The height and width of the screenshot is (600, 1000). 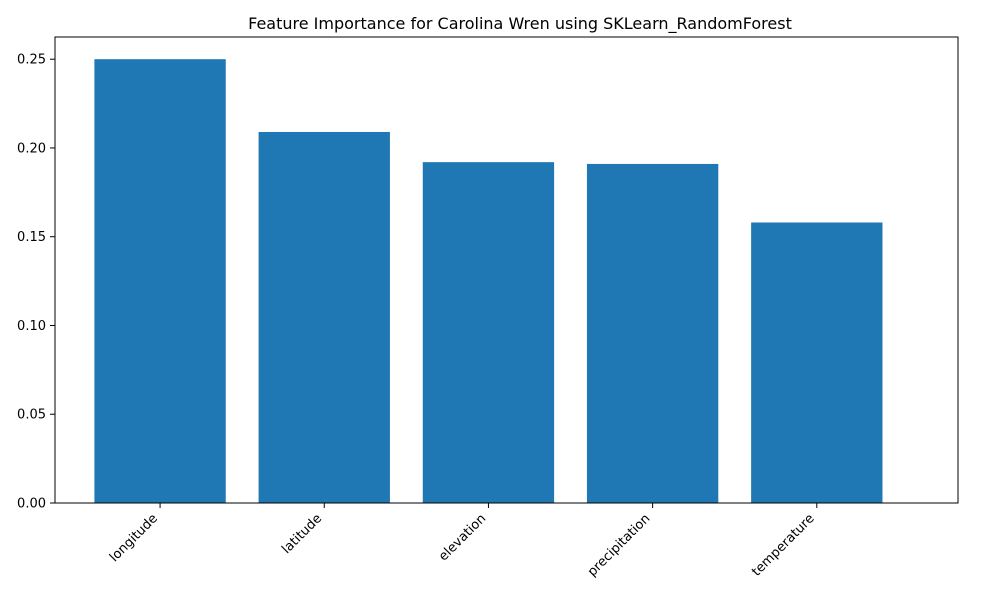 What do you see at coordinates (324, 317) in the screenshot?
I see `bar-latitude` at bounding box center [324, 317].